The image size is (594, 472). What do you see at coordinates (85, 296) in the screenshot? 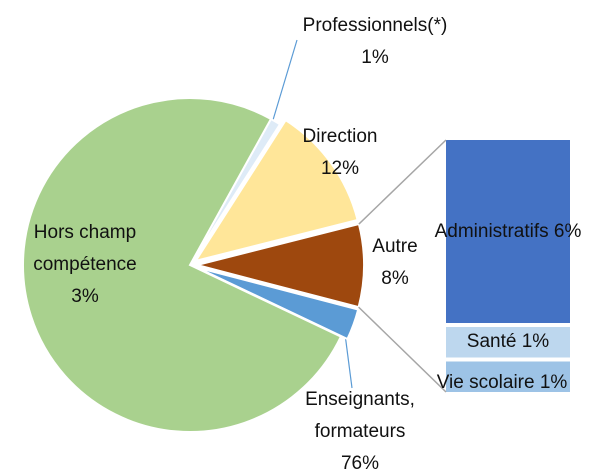
I see `slice-value: 3%` at bounding box center [85, 296].